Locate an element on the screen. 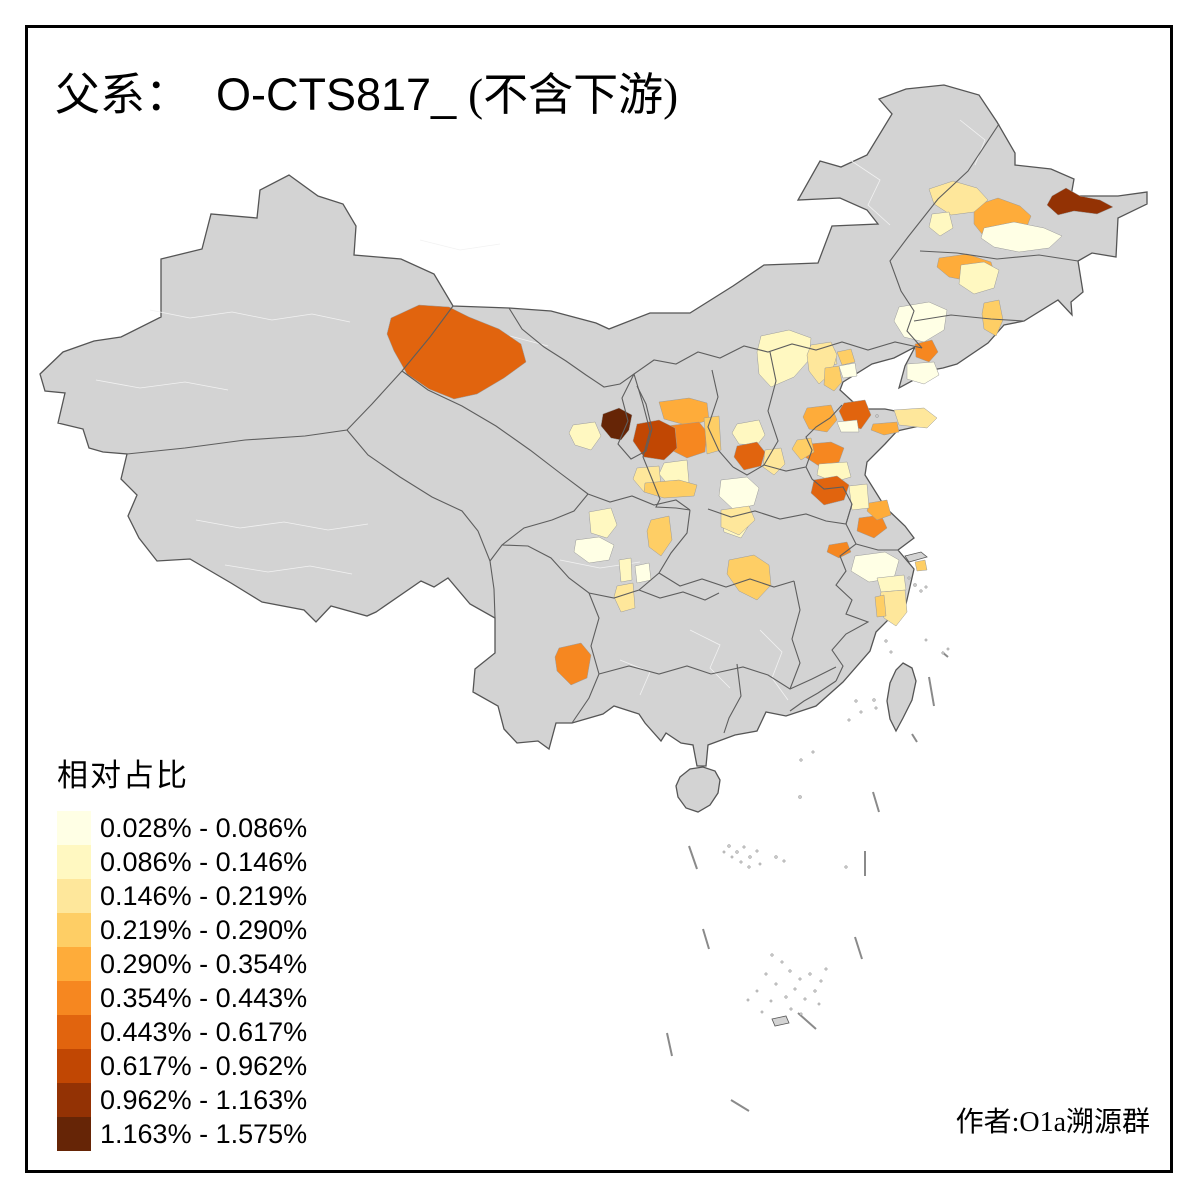 The height and width of the screenshot is (1200, 1200). legend-label: 0.290% - 0.354% is located at coordinates (204, 963).